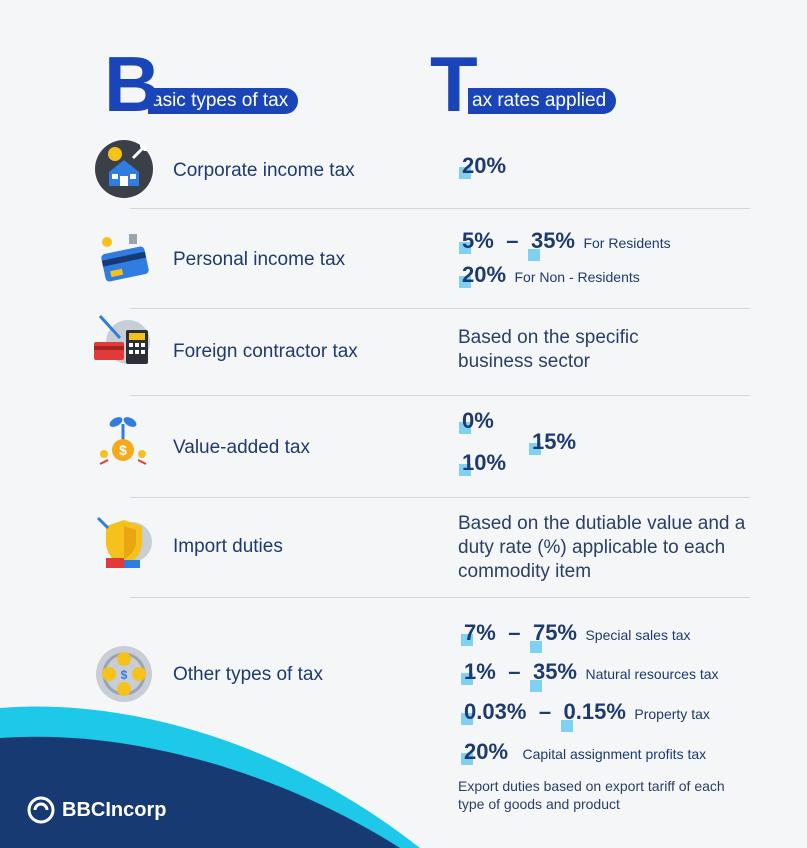 This screenshot has width=807, height=848. What do you see at coordinates (480, 671) in the screenshot?
I see `rate-value: 1%` at bounding box center [480, 671].